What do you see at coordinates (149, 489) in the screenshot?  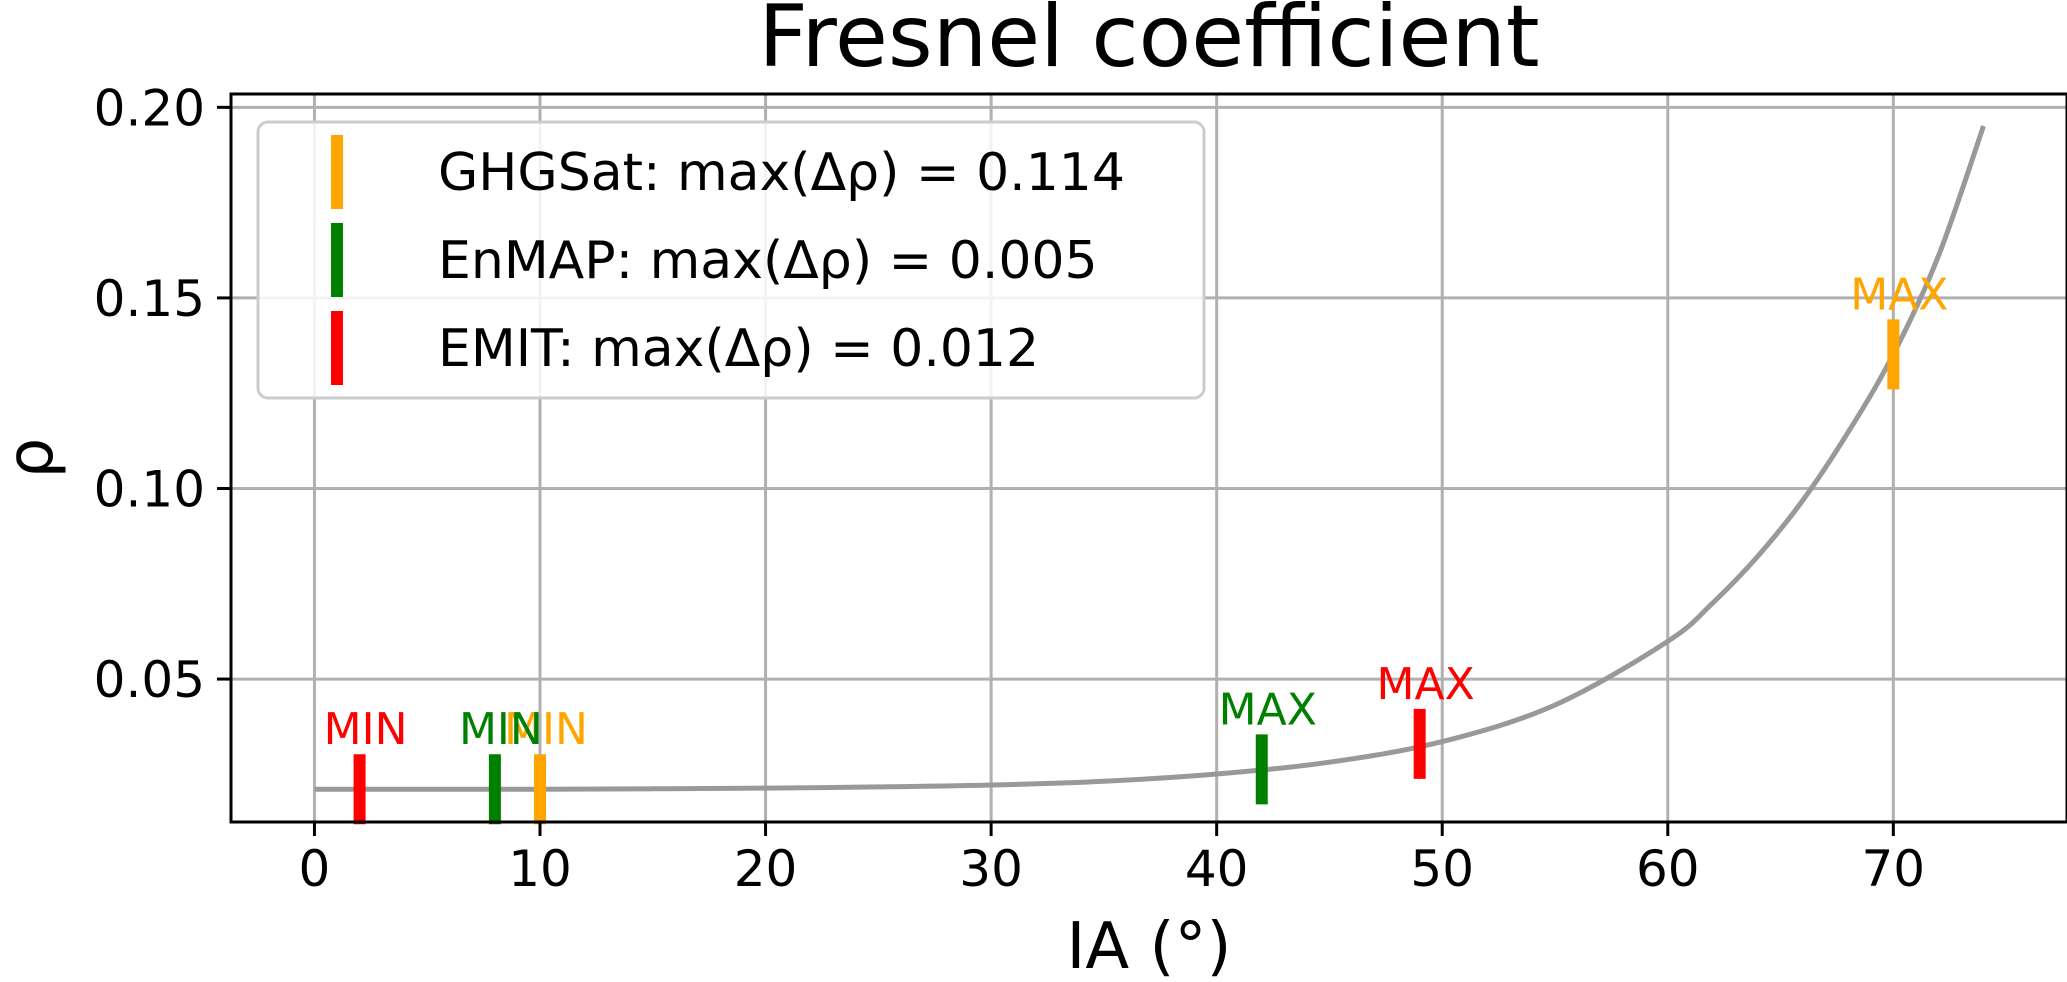 I see `y-tick-label: 0.10` at bounding box center [149, 489].